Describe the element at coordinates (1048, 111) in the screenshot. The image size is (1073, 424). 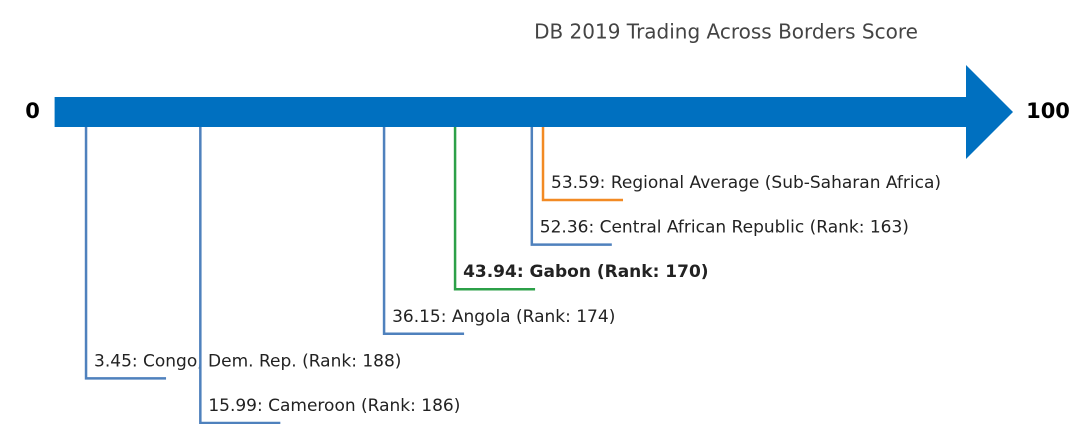
I see `tick-label: 100` at that location.